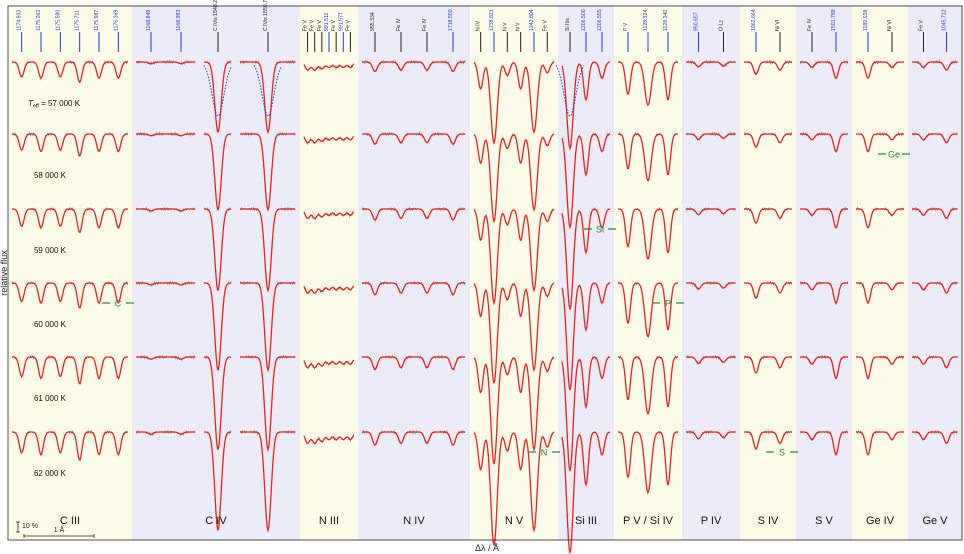 This screenshot has height=554, width=964. I want to click on ion-label: P V / Si IV, so click(648, 521).